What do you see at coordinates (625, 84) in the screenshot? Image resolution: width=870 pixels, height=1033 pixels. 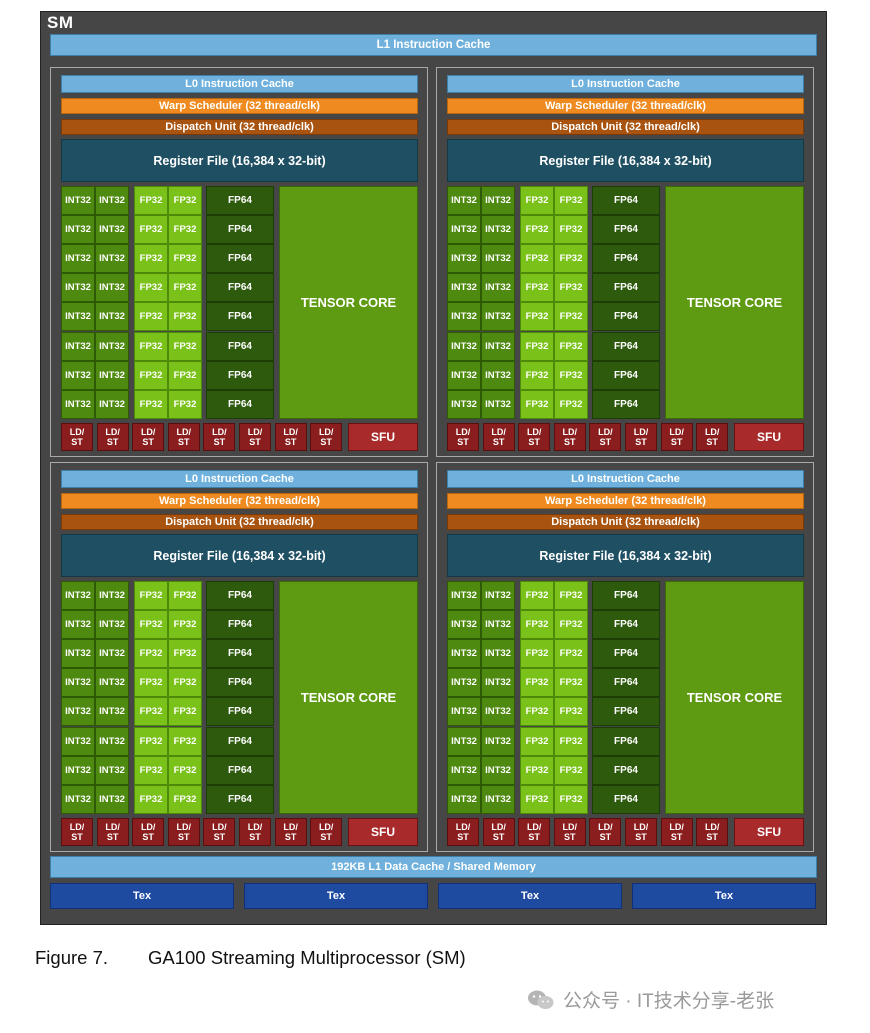 I see `l0-instruction-cache: L0 Instruction Cache` at bounding box center [625, 84].